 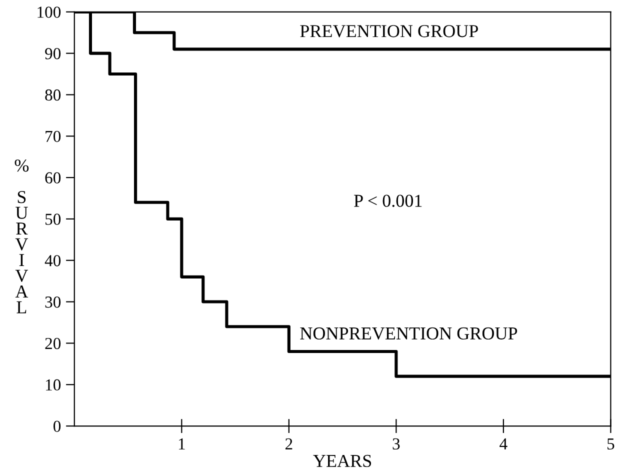 What do you see at coordinates (53, 136) in the screenshot?
I see `y-tick-label: 70` at bounding box center [53, 136].